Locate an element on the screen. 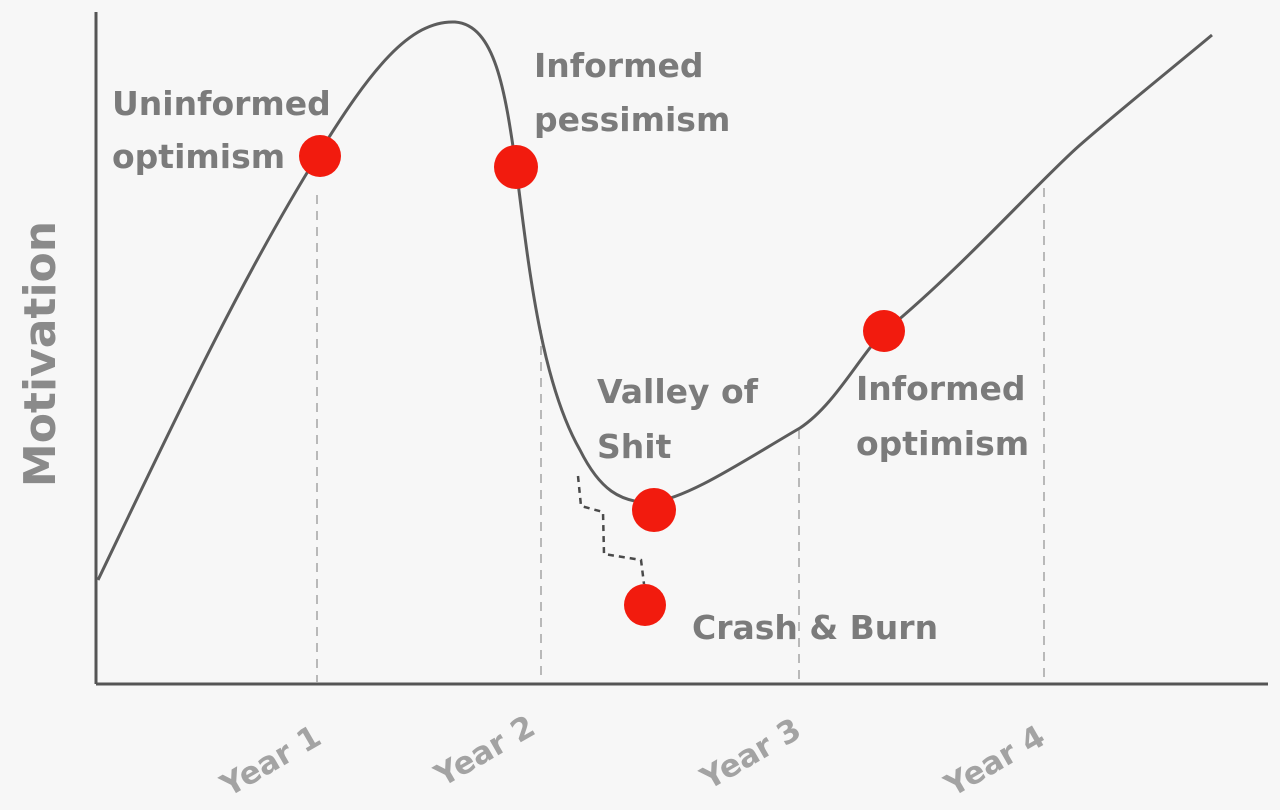 Image resolution: width=1280 pixels, height=810 pixels. uninformed-optimism-label: Uninformed optimism is located at coordinates (227, 130).